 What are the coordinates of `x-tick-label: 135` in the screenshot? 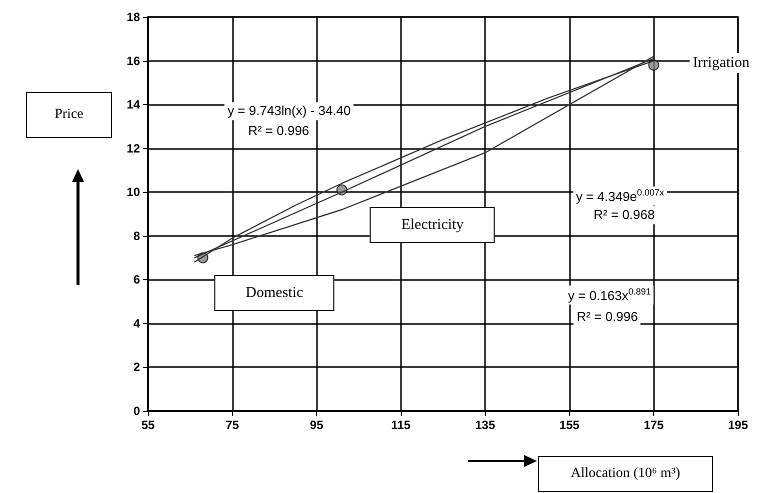 It's located at (485, 425).